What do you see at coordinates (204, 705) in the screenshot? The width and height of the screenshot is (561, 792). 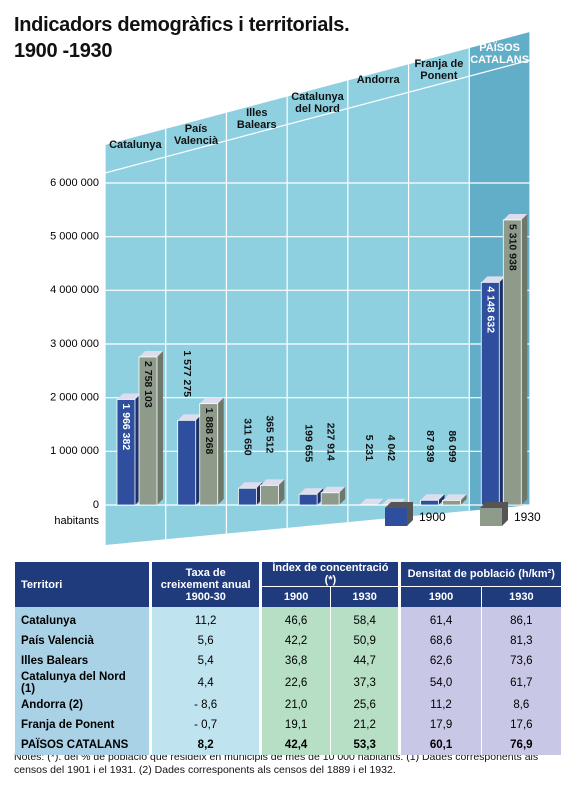 I see `table-cell: - 8,6` at bounding box center [204, 705].